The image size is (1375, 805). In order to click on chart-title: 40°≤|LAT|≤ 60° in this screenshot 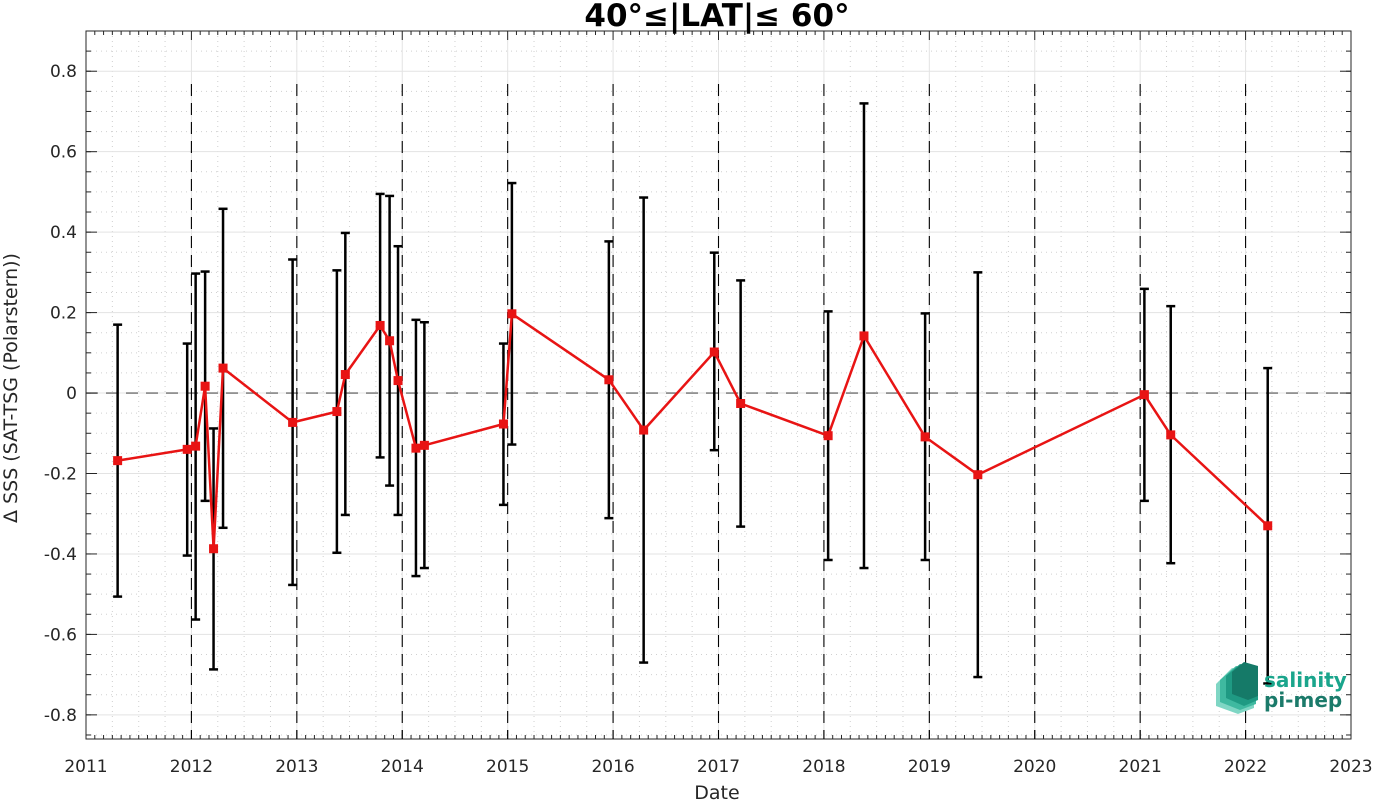, I will do `click(716, 17)`.